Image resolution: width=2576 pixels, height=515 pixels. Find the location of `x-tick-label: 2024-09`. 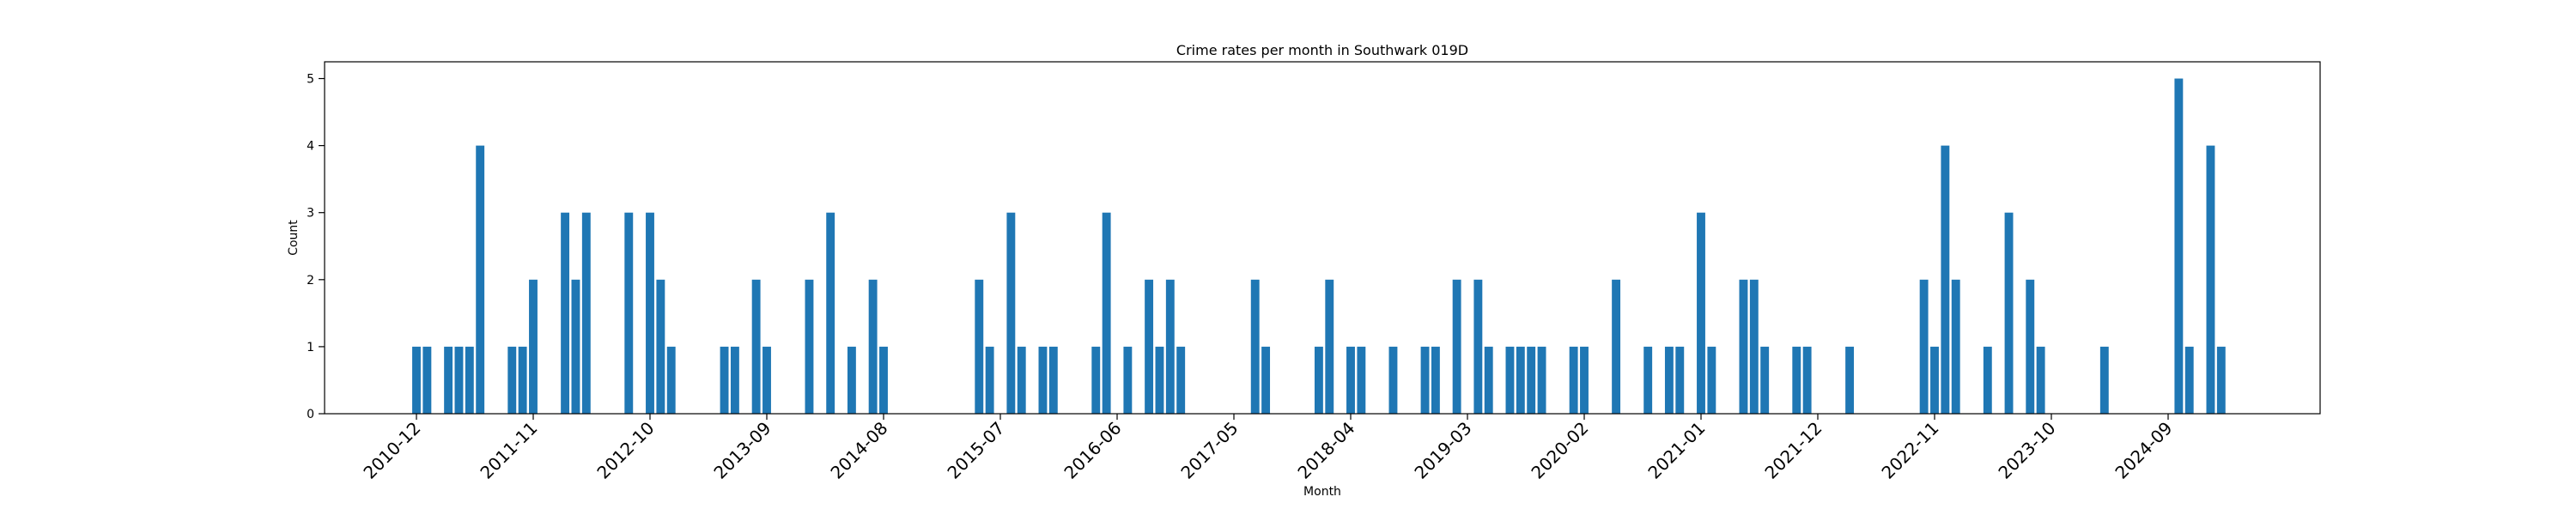

x-tick-label: 2024-09 is located at coordinates (2143, 450).